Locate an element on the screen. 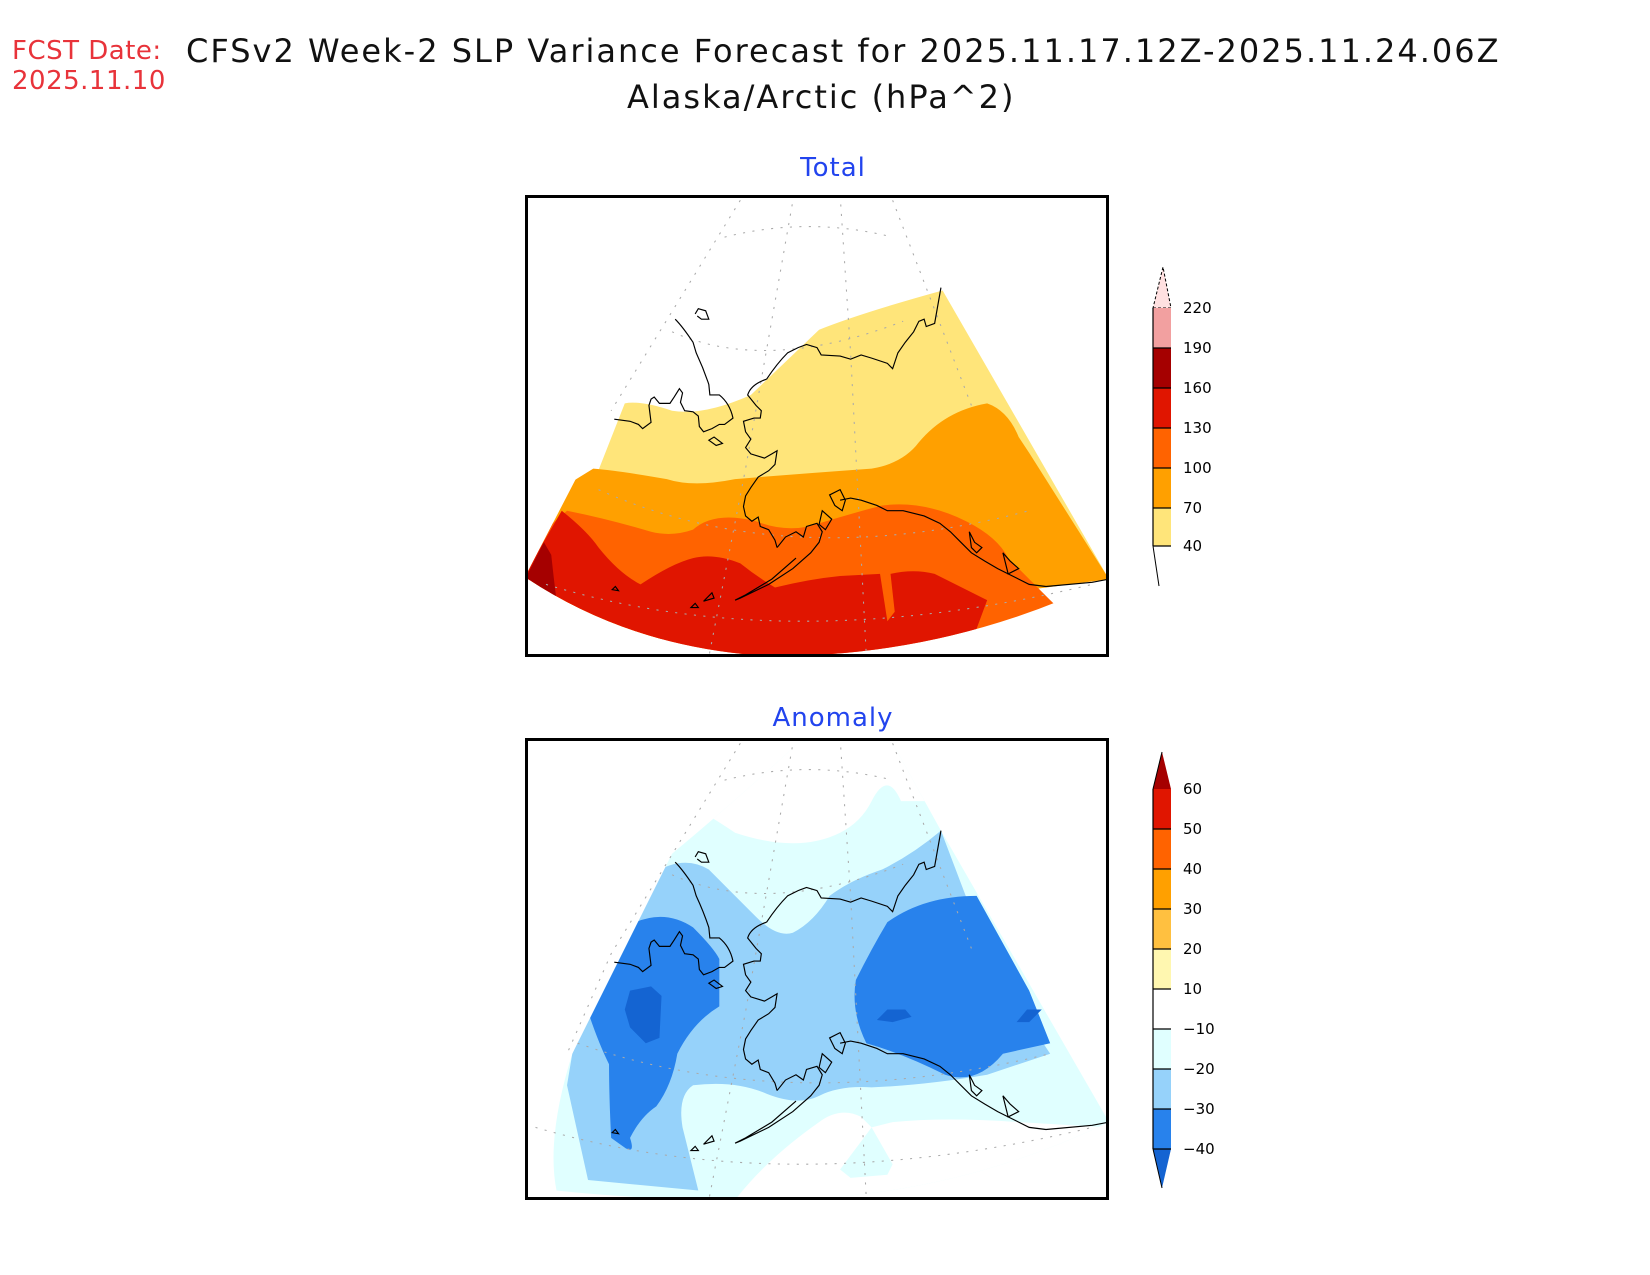 The image size is (1650, 1275). total-map is located at coordinates (817, 426).